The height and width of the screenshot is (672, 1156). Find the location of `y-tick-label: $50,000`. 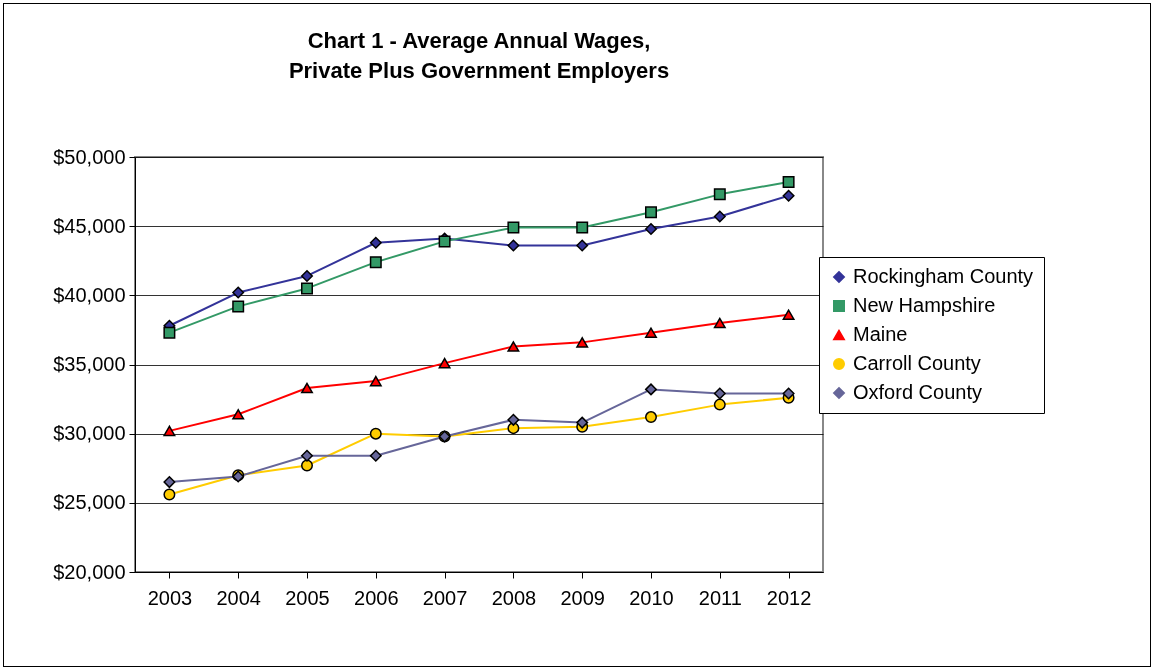

y-tick-label: $50,000 is located at coordinates (89, 156).